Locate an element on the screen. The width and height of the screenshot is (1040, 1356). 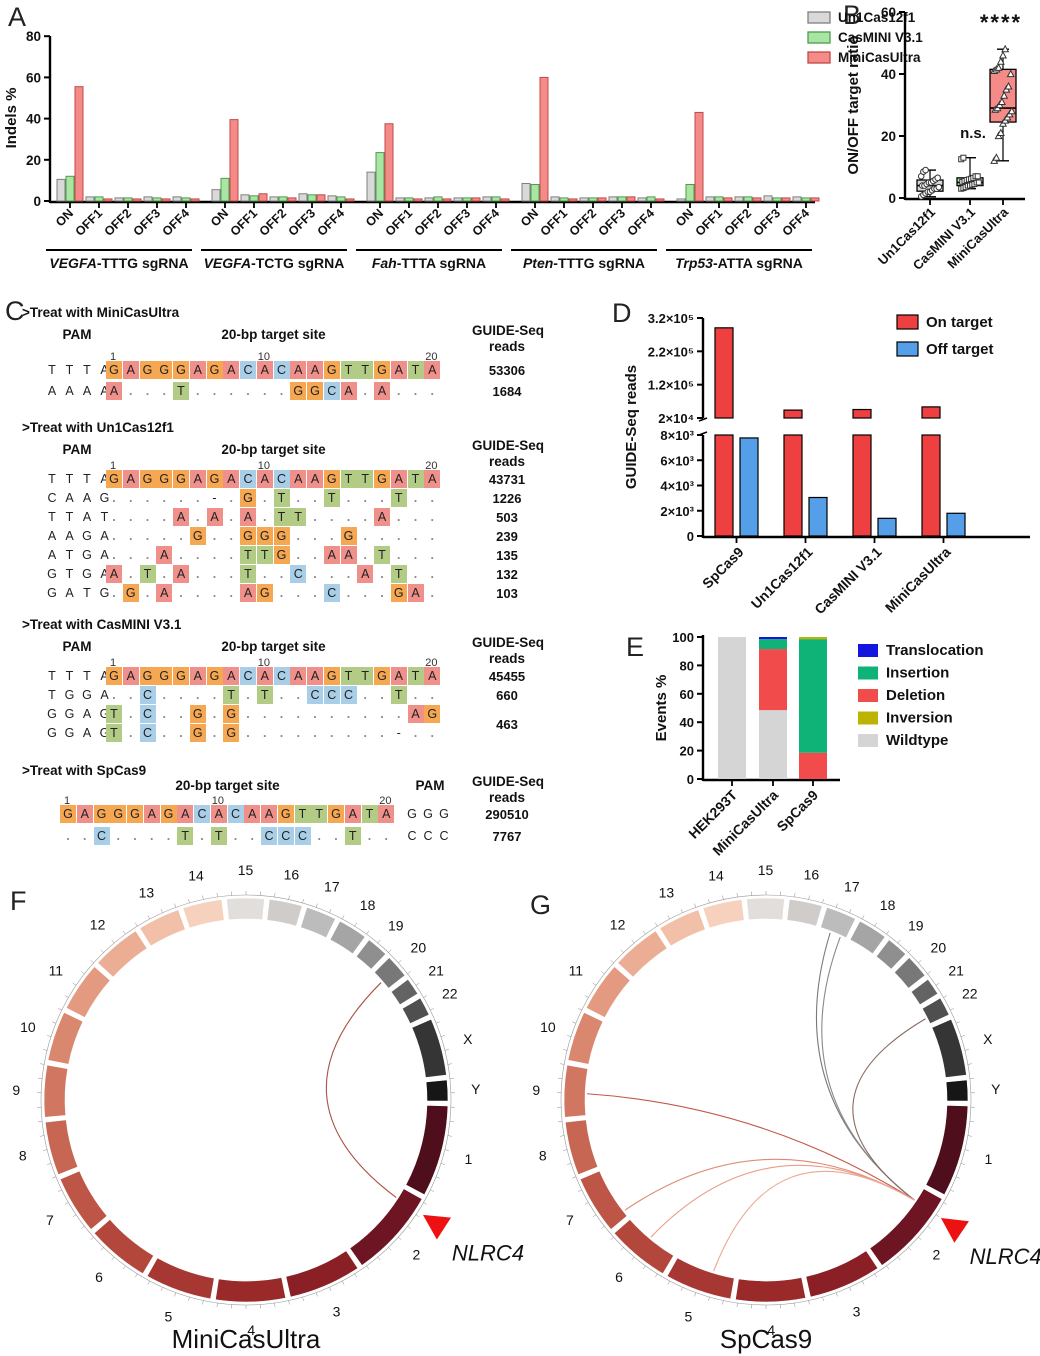
site-label: OFF2 is located at coordinates (118, 222).